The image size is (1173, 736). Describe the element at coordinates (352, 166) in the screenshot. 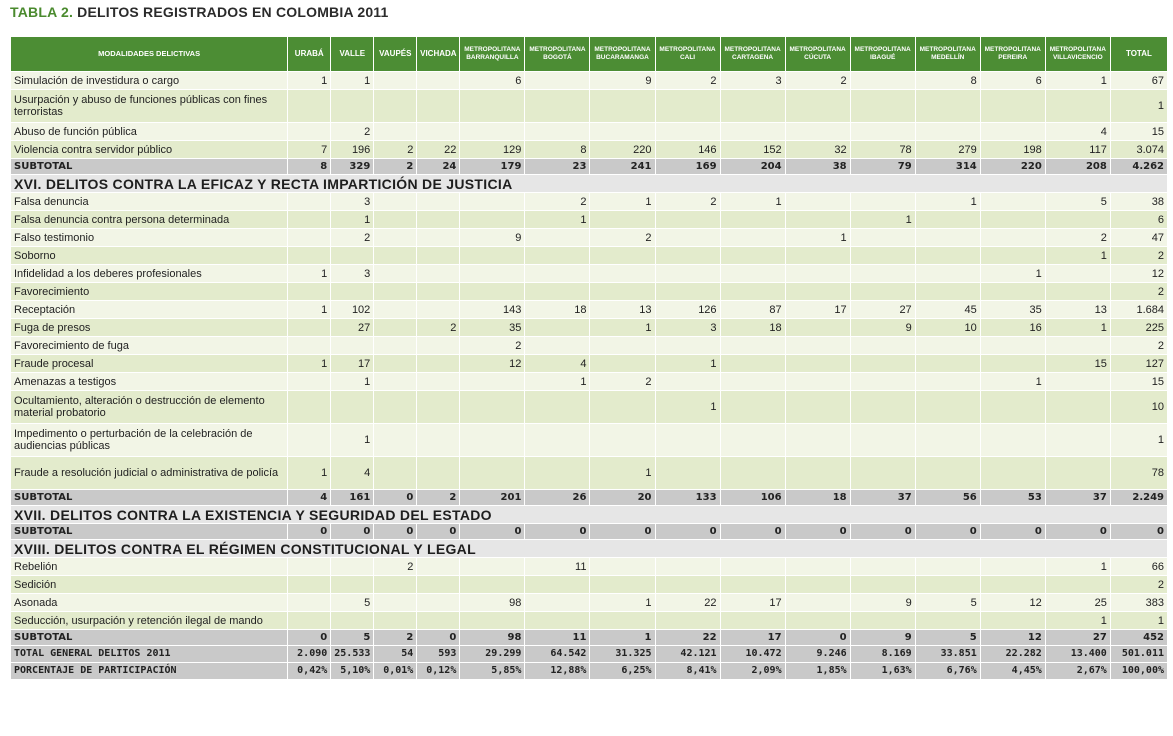

I see `table-cell: 329` at that location.